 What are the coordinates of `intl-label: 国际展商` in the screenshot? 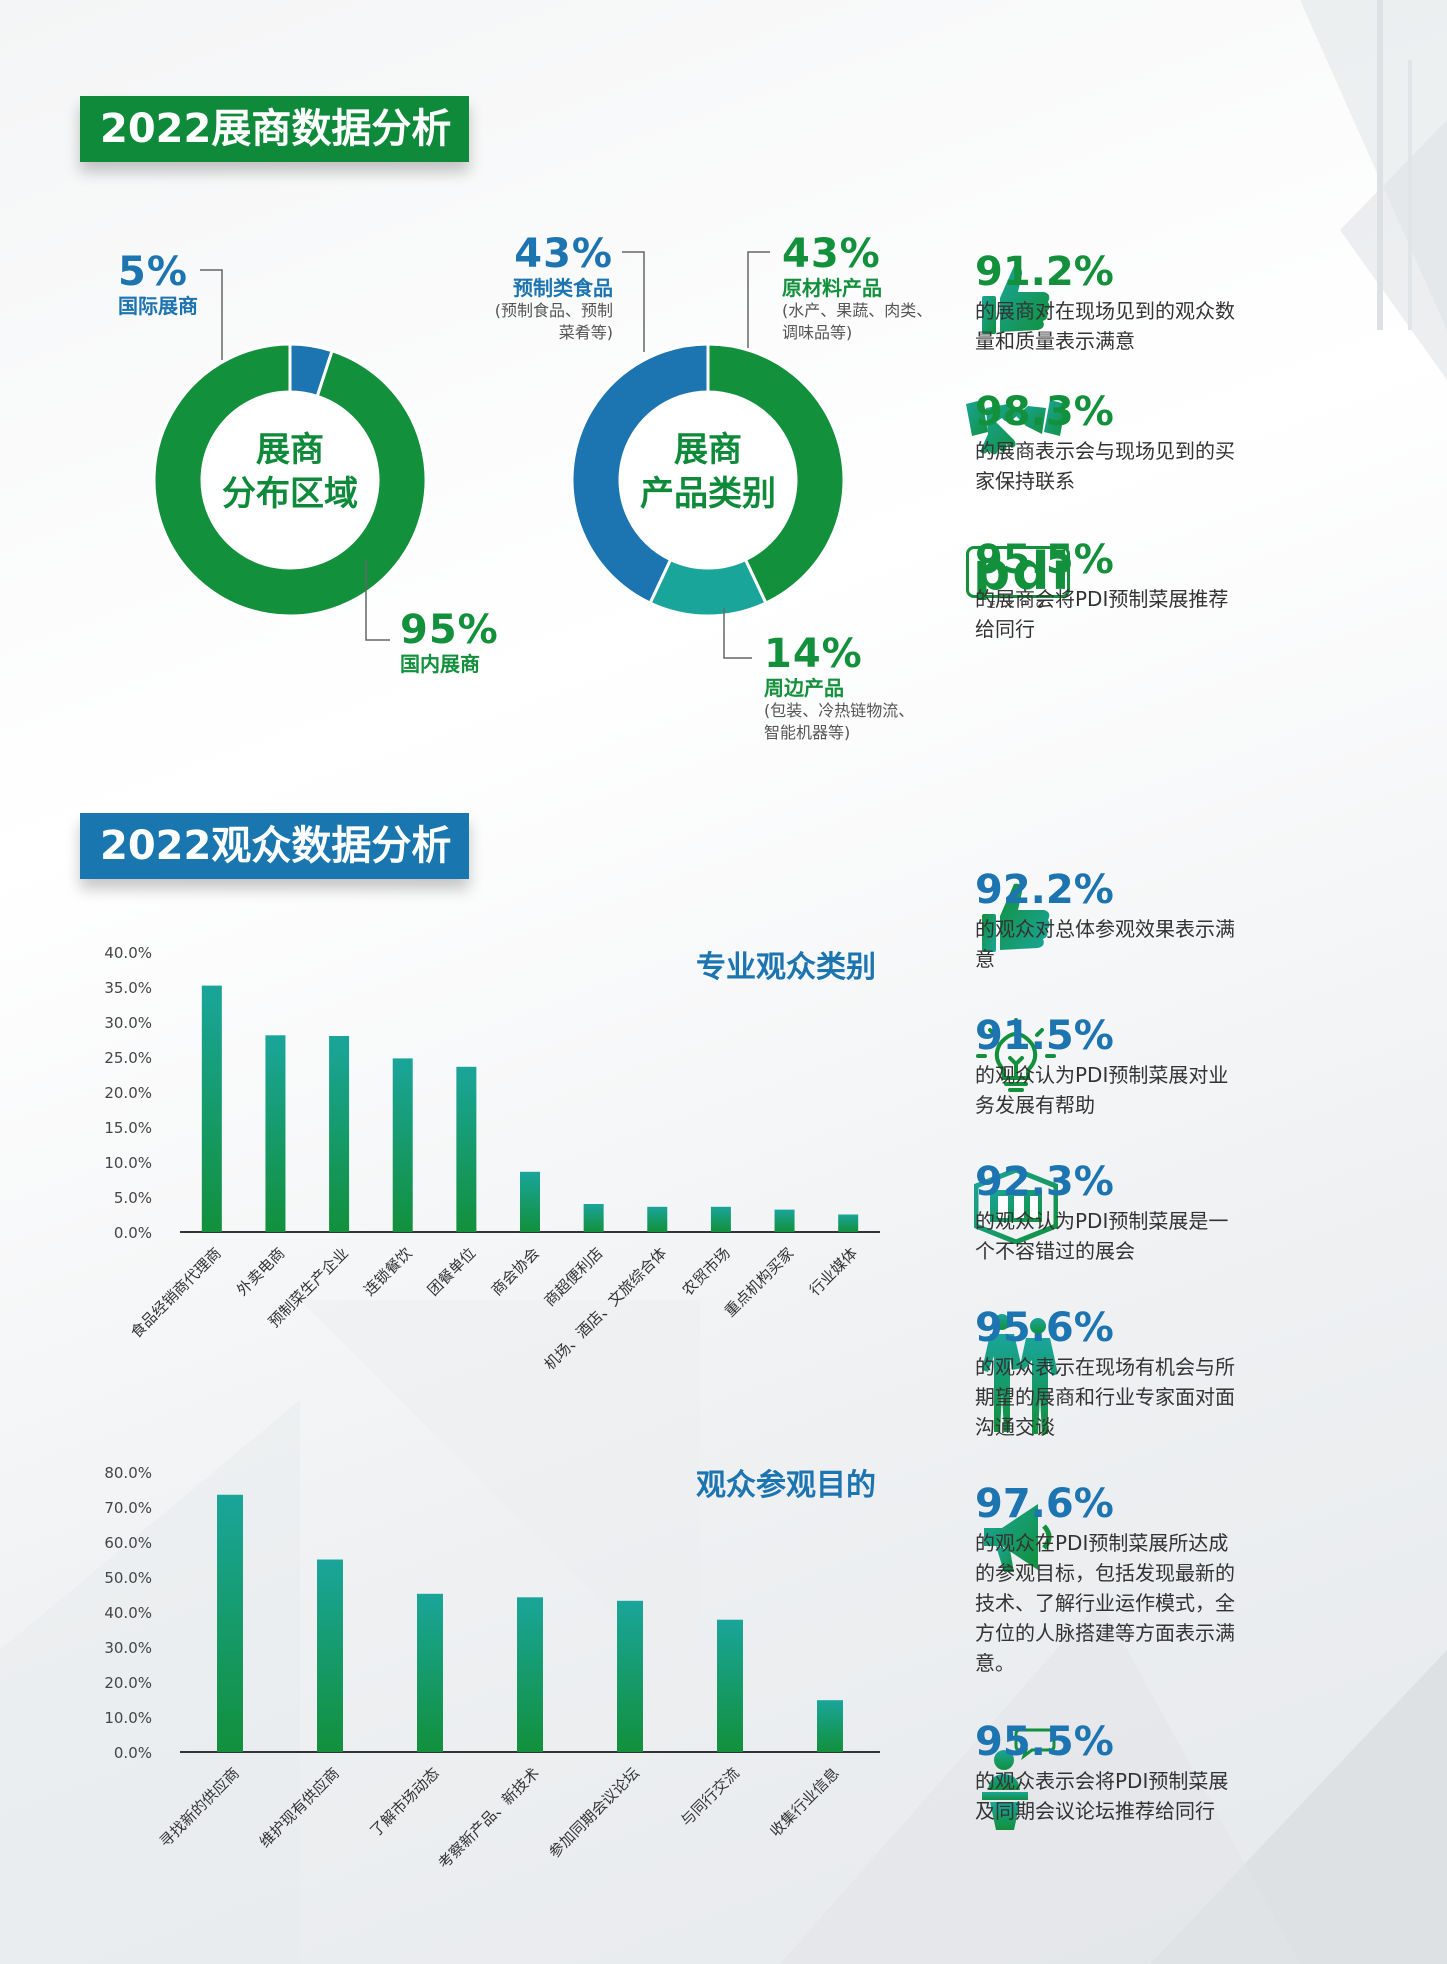 It's located at (158, 306).